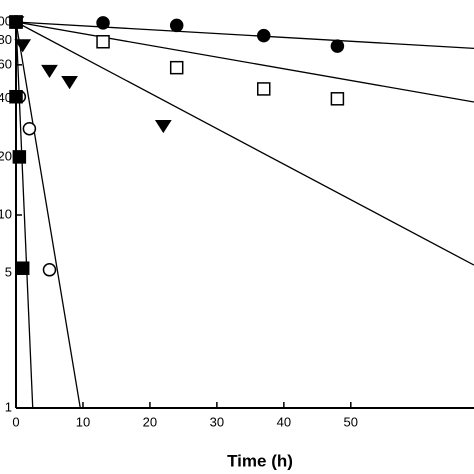 The height and width of the screenshot is (474, 474). What do you see at coordinates (6, 63) in the screenshot?
I see `y-tick-label: 60` at bounding box center [6, 63].